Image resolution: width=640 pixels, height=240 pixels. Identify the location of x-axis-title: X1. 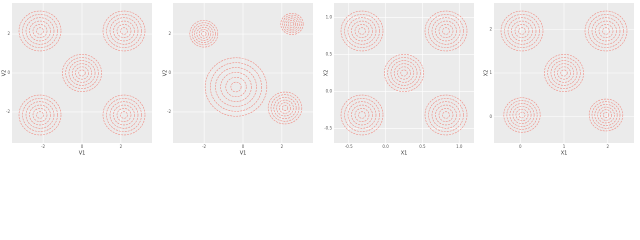
(404, 154).